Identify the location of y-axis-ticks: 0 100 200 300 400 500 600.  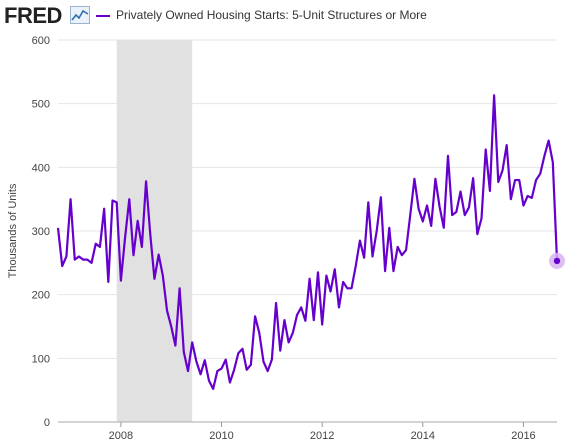
(41, 232).